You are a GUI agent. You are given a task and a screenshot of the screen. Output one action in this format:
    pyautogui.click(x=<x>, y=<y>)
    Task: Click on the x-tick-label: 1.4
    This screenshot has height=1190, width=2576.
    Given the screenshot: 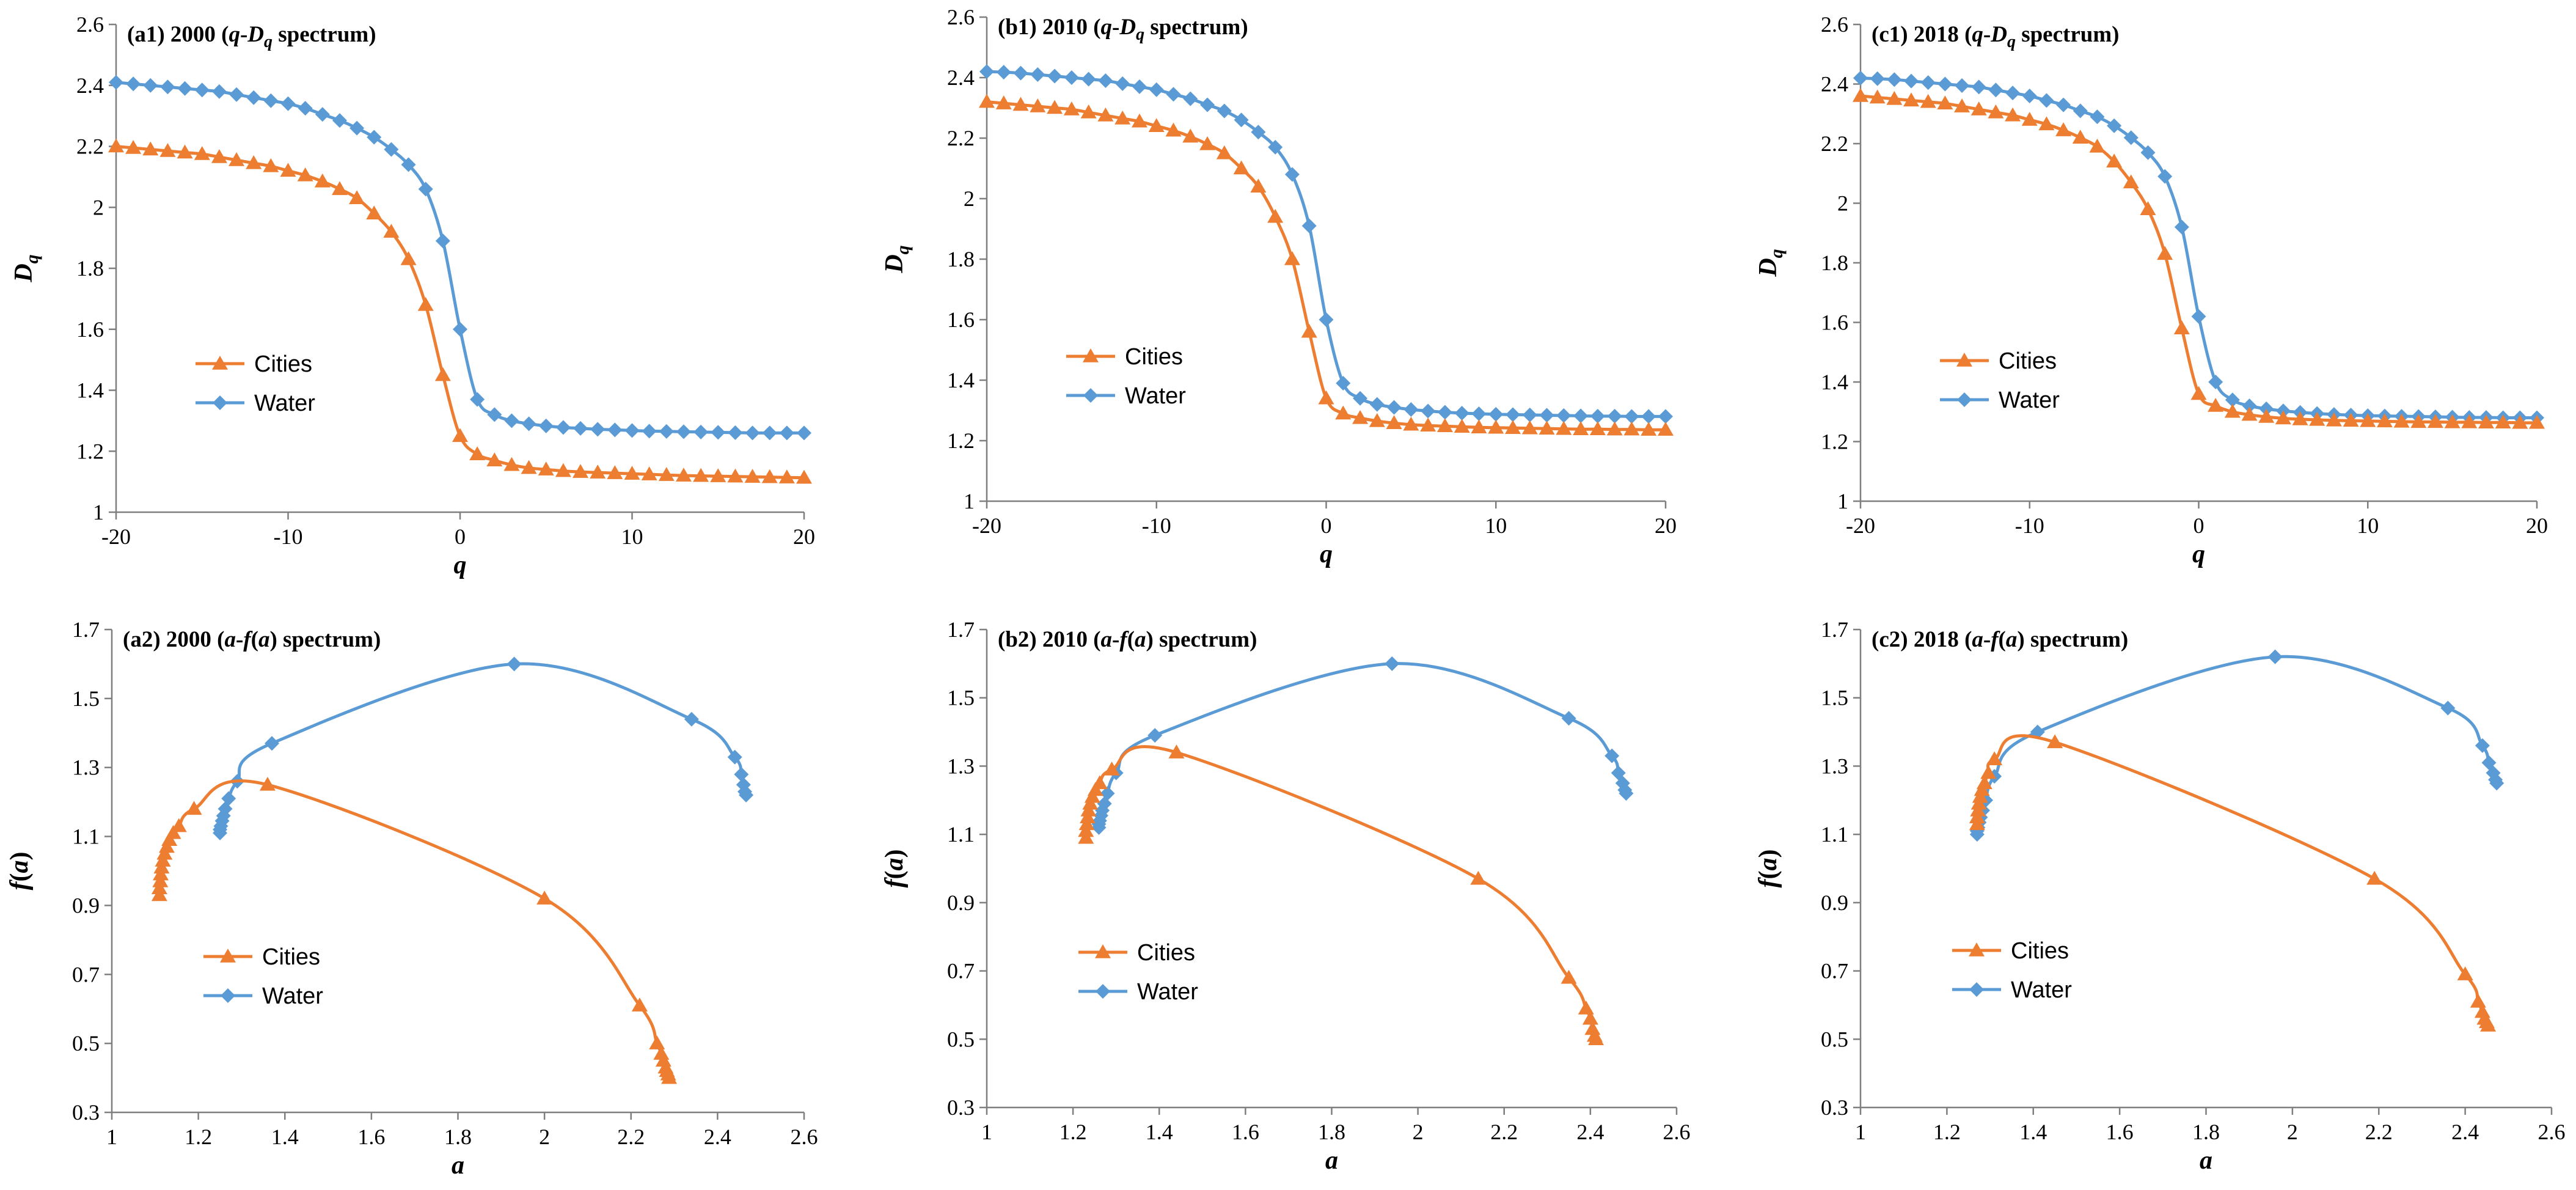 What is the action you would take?
    pyautogui.click(x=2033, y=1132)
    